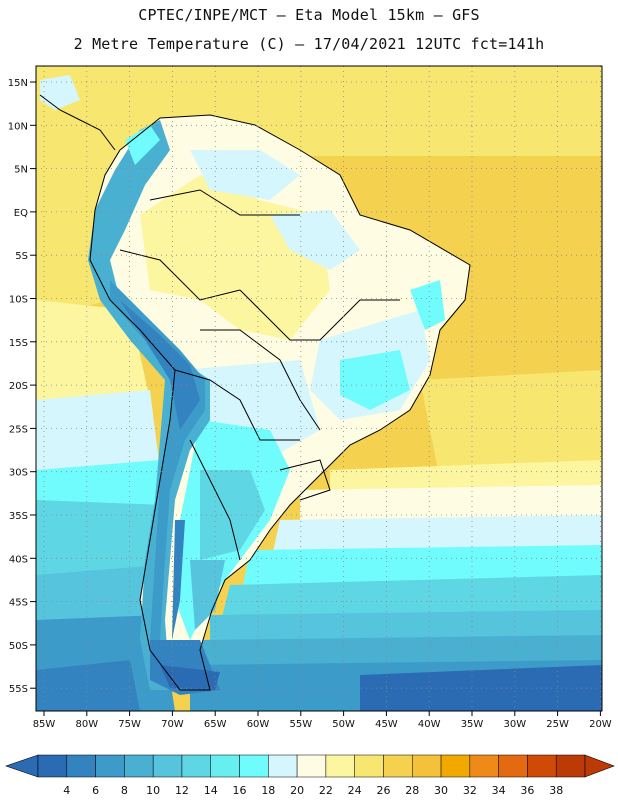 This screenshot has width=618, height=804. Describe the element at coordinates (18, 646) in the screenshot. I see `lat-label: 50S` at that location.